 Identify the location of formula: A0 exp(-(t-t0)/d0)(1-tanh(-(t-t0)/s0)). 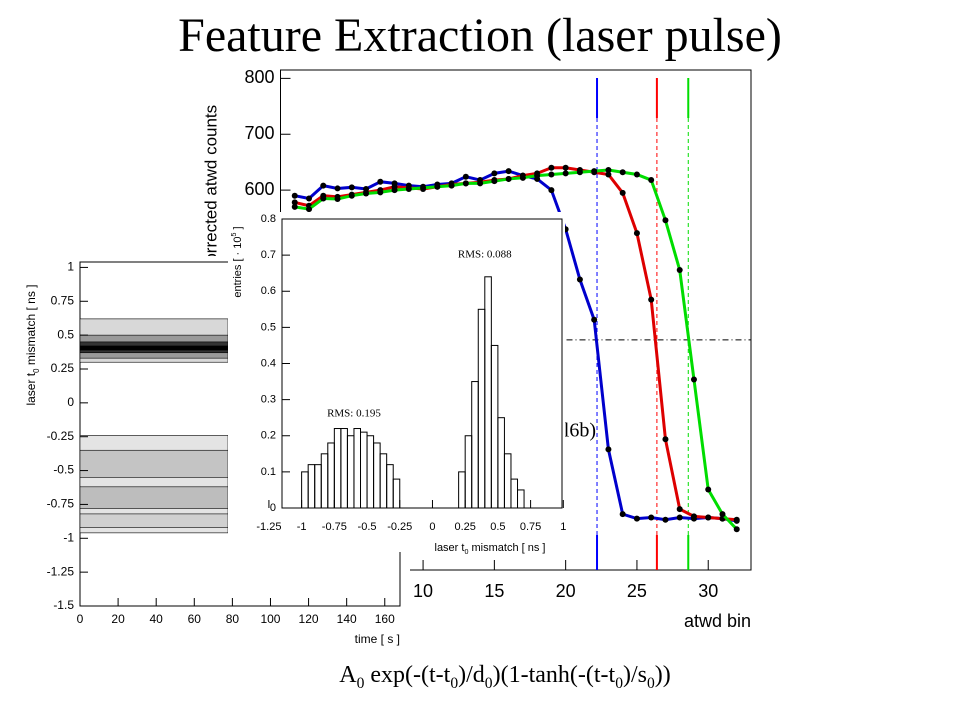
(505, 677).